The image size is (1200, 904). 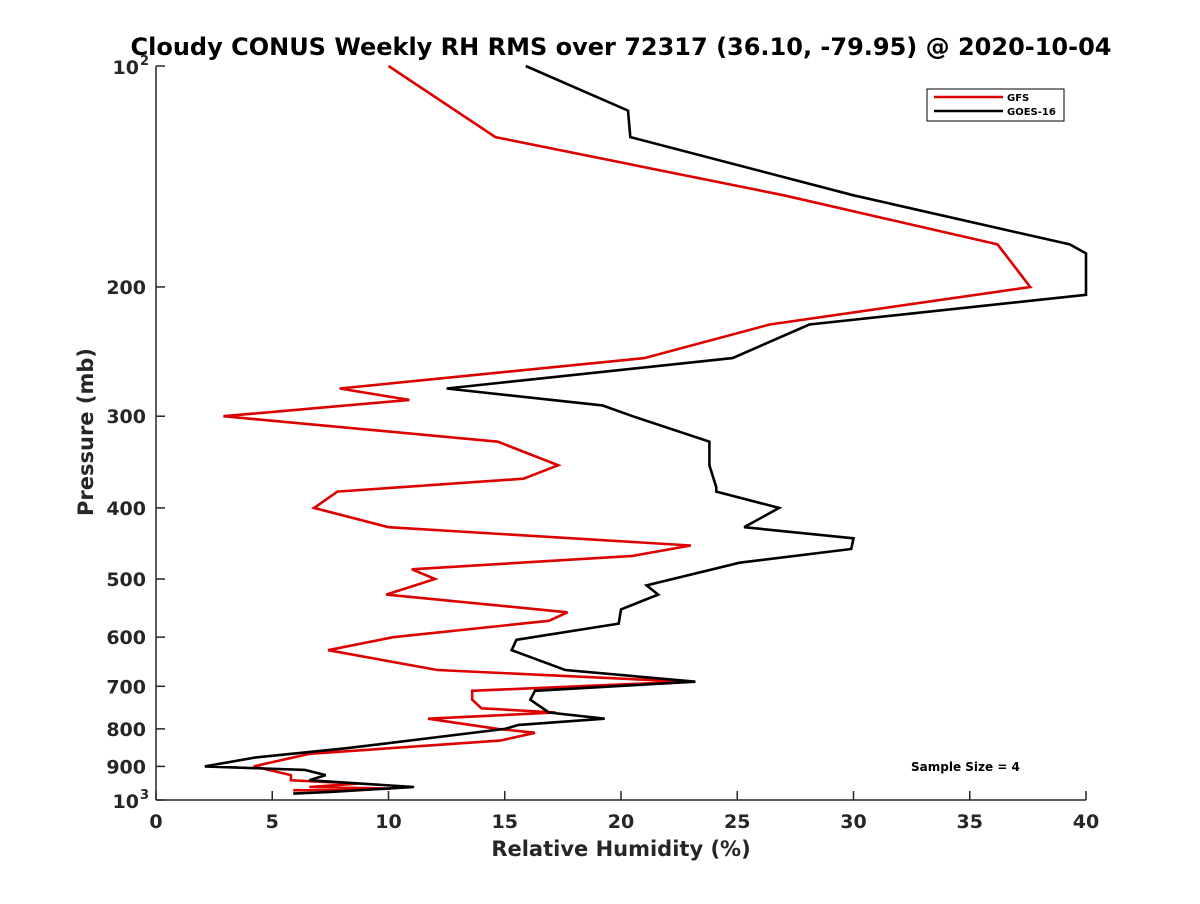 What do you see at coordinates (1018, 98) in the screenshot?
I see `legend-label-gfs: GFS` at bounding box center [1018, 98].